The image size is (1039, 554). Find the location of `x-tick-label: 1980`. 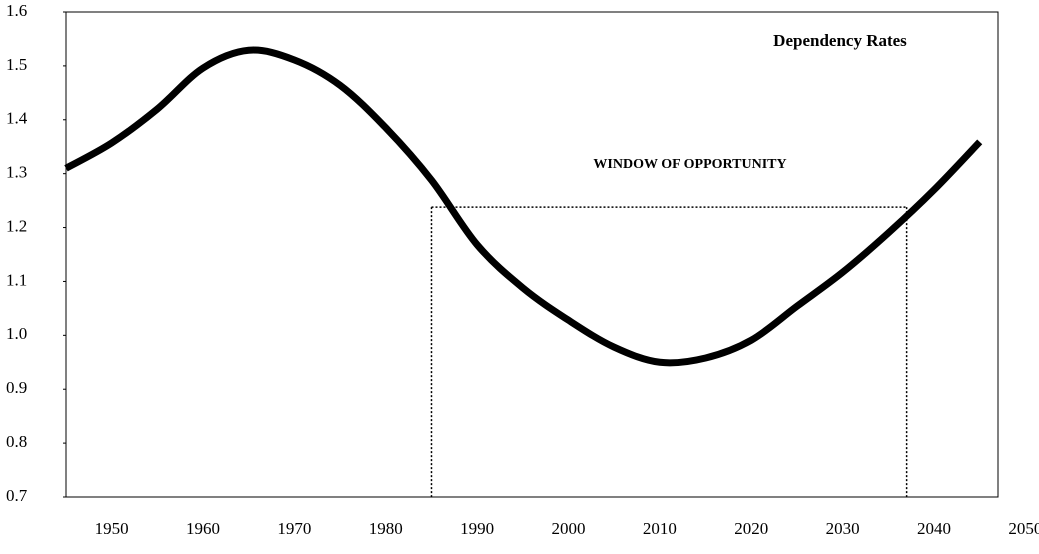

x-tick-label: 1980 is located at coordinates (386, 528).